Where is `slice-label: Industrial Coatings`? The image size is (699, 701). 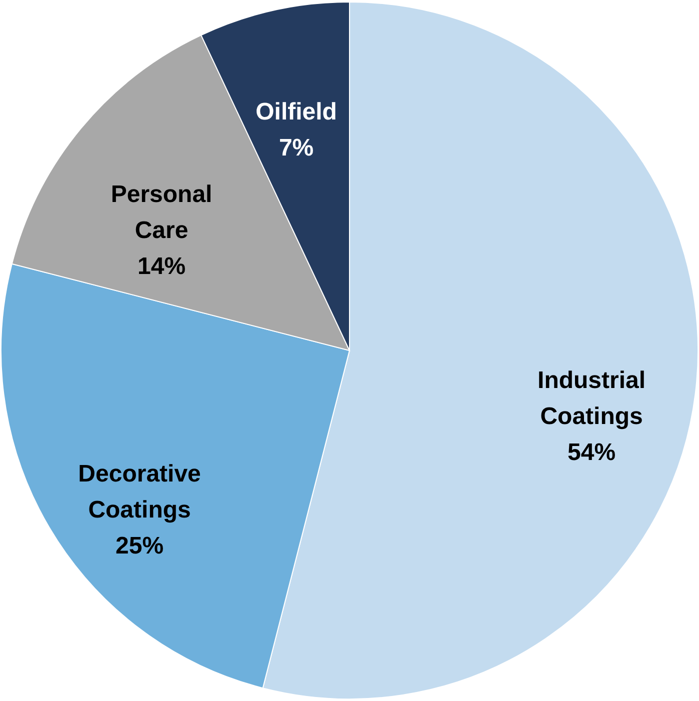
slice-label: Industrial Coatings is located at coordinates (592, 398).